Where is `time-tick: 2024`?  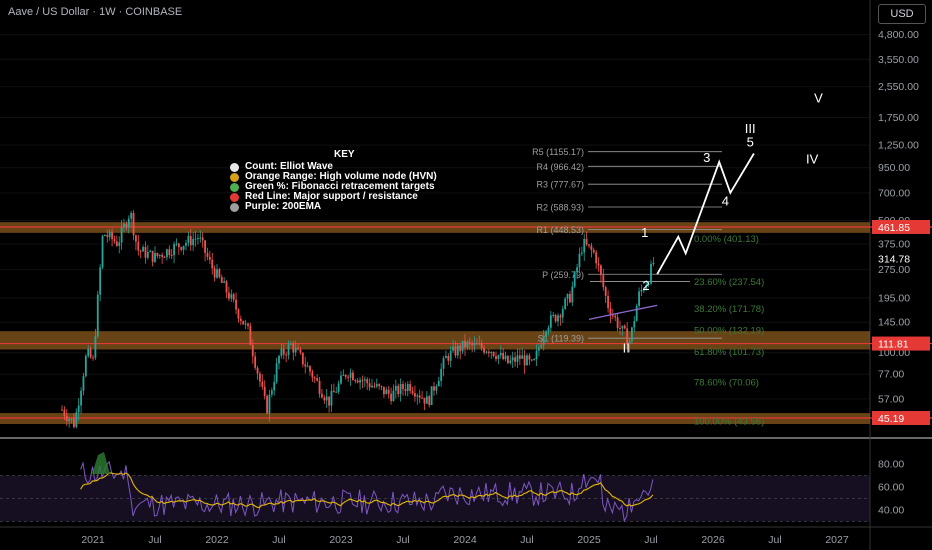 time-tick: 2024 is located at coordinates (465, 540).